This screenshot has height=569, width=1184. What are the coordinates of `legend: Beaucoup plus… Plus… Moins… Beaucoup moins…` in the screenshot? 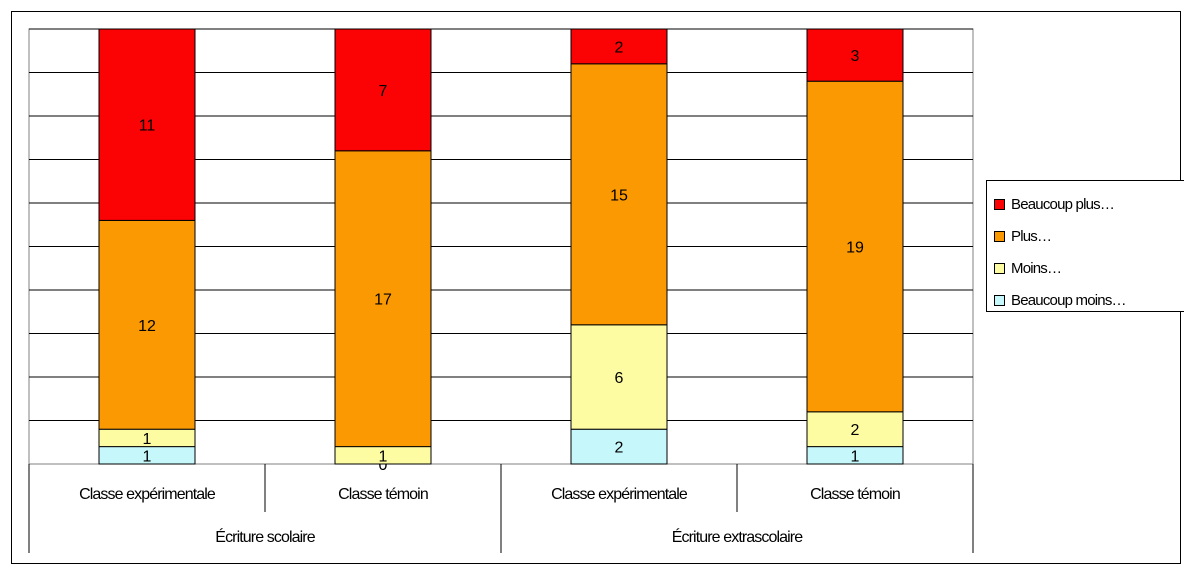 It's located at (1085, 246).